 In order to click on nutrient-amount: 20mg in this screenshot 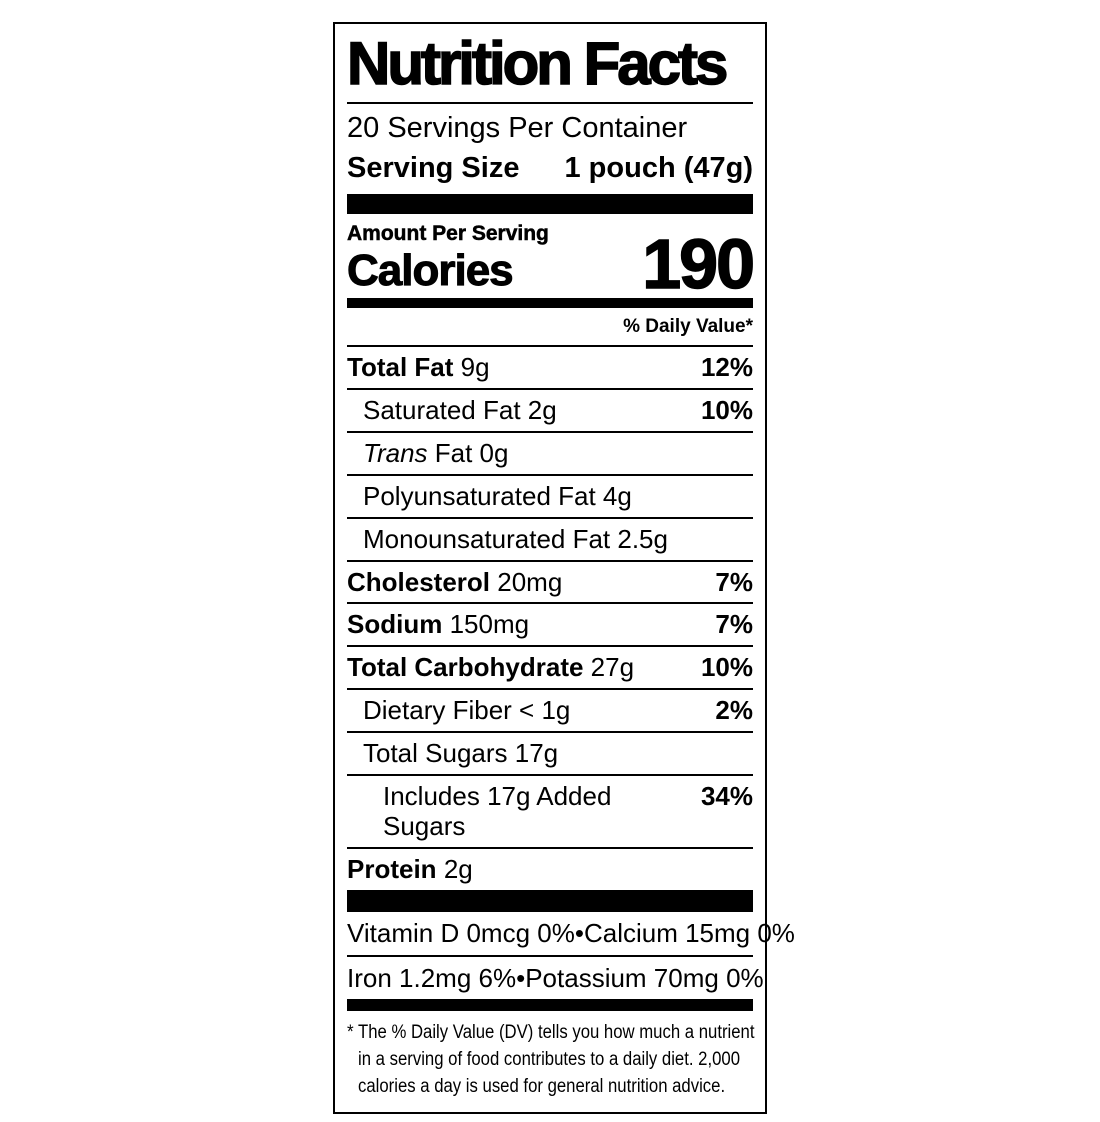, I will do `click(530, 581)`.